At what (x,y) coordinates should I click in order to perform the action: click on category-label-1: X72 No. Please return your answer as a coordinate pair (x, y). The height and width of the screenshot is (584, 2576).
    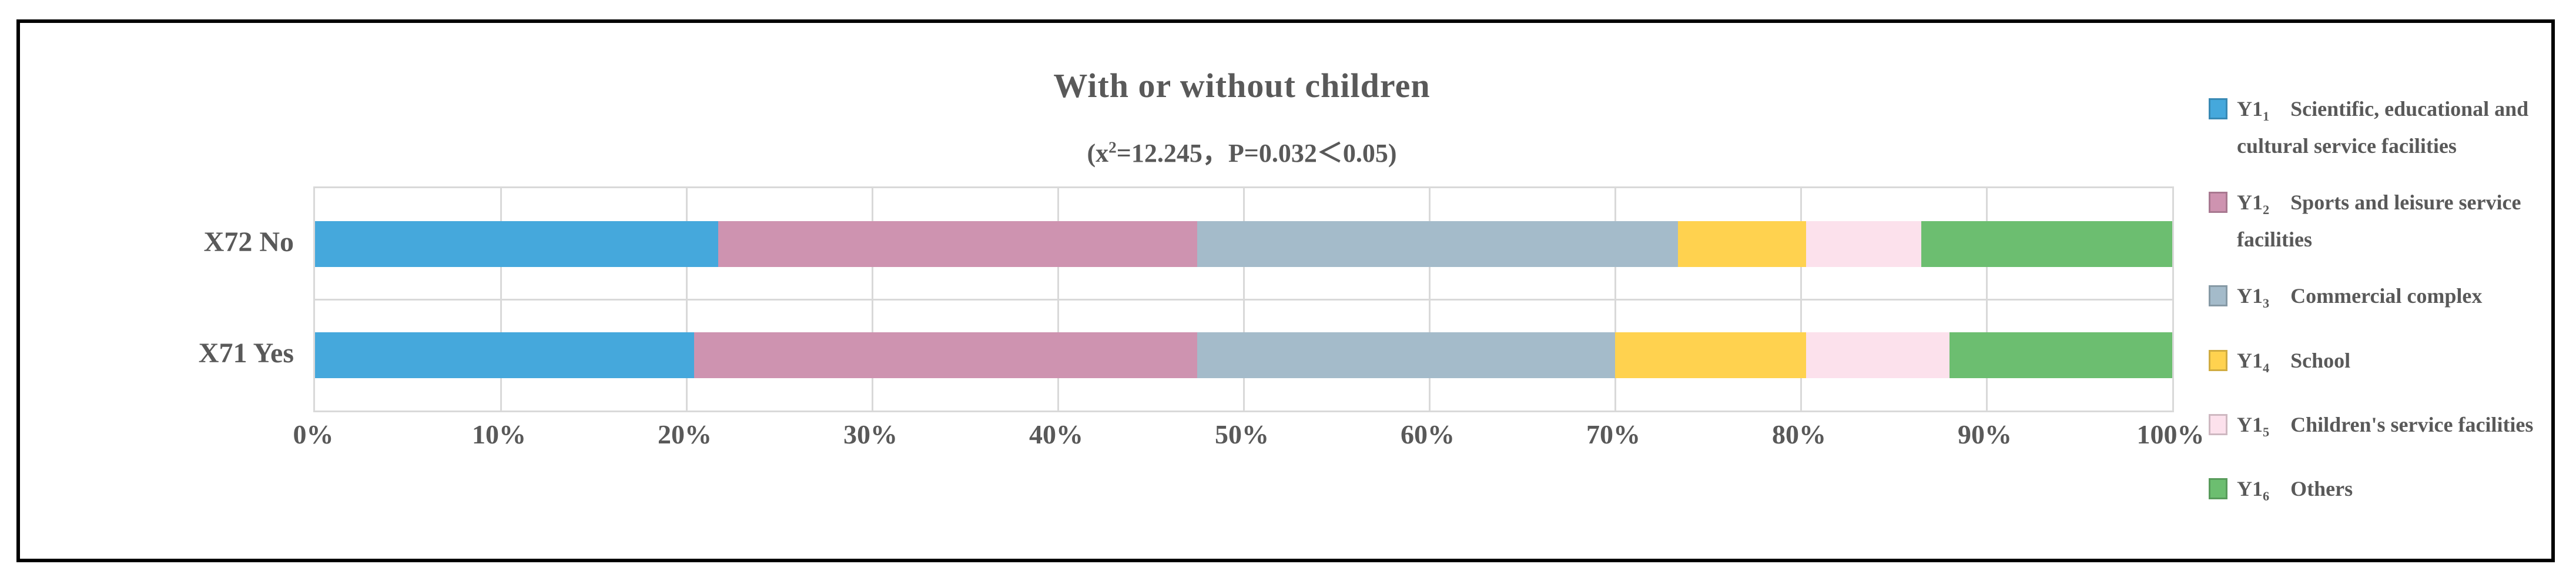
    Looking at the image, I should click on (248, 242).